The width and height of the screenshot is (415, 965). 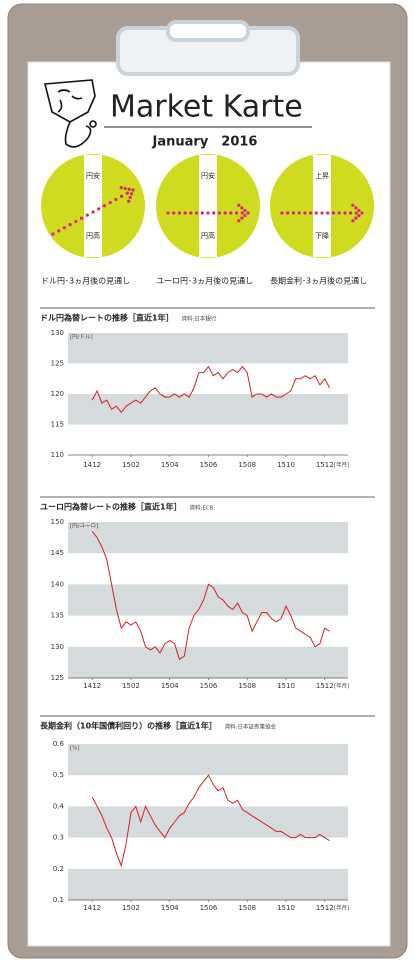 I want to click on y-tick-label: 135, so click(x=57, y=616).